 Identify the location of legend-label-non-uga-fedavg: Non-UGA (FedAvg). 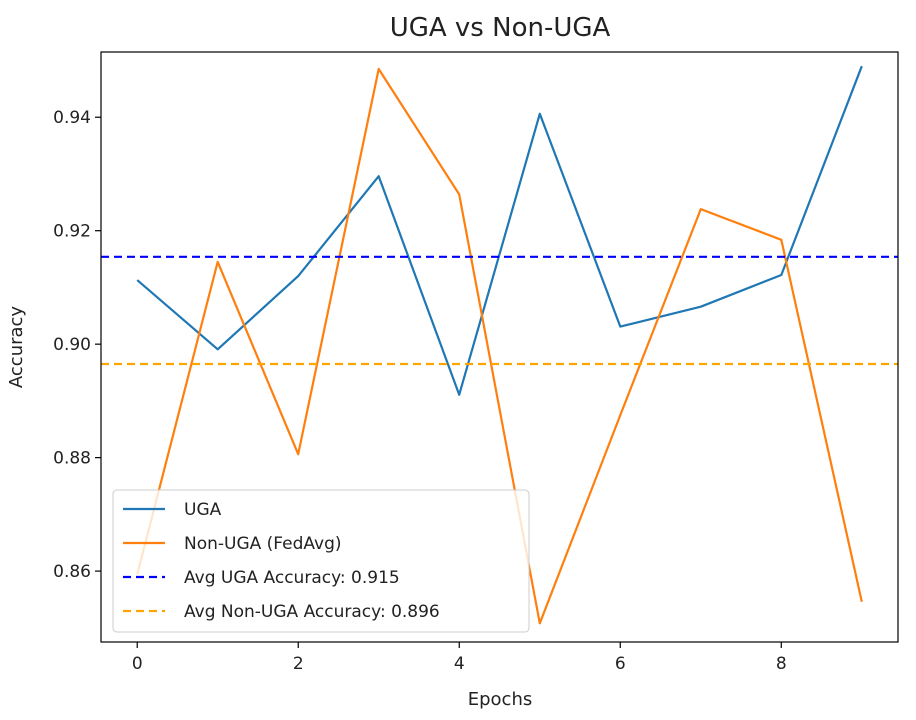
(263, 544).